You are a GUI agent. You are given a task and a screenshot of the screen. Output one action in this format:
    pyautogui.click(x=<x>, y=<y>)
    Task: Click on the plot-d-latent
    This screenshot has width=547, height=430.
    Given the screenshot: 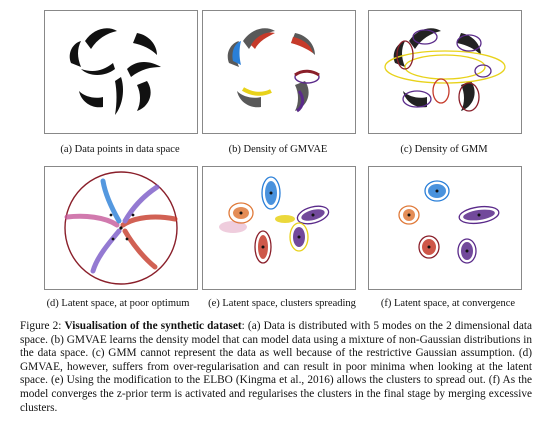 What is the action you would take?
    pyautogui.click(x=121, y=228)
    